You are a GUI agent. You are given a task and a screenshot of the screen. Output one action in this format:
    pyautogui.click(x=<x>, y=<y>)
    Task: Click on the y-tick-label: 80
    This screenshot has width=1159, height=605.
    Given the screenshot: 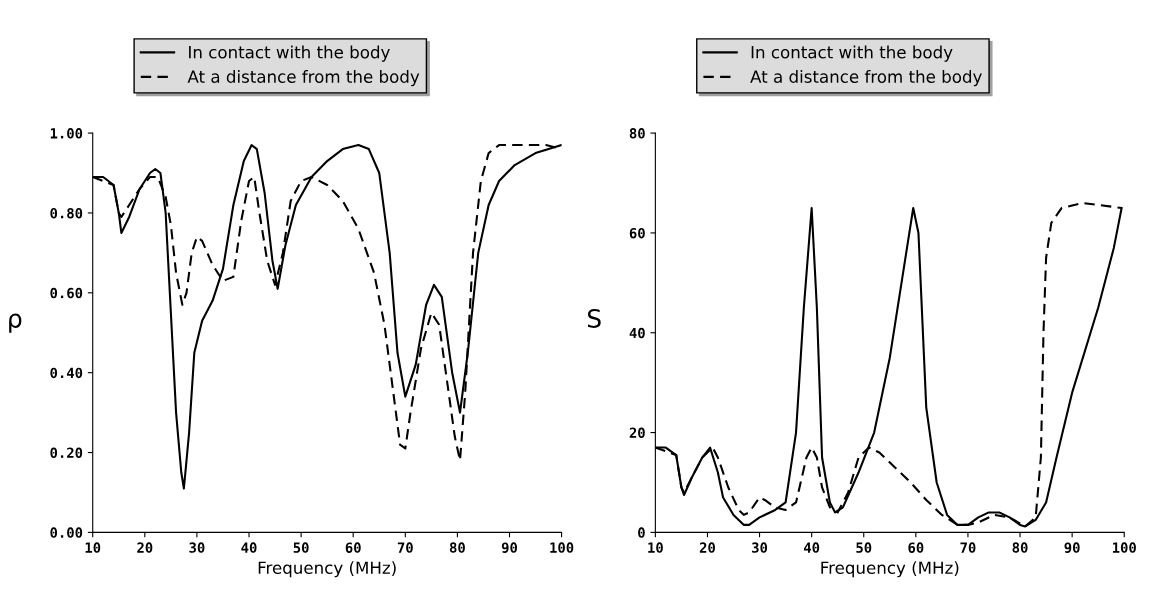 What is the action you would take?
    pyautogui.click(x=637, y=133)
    